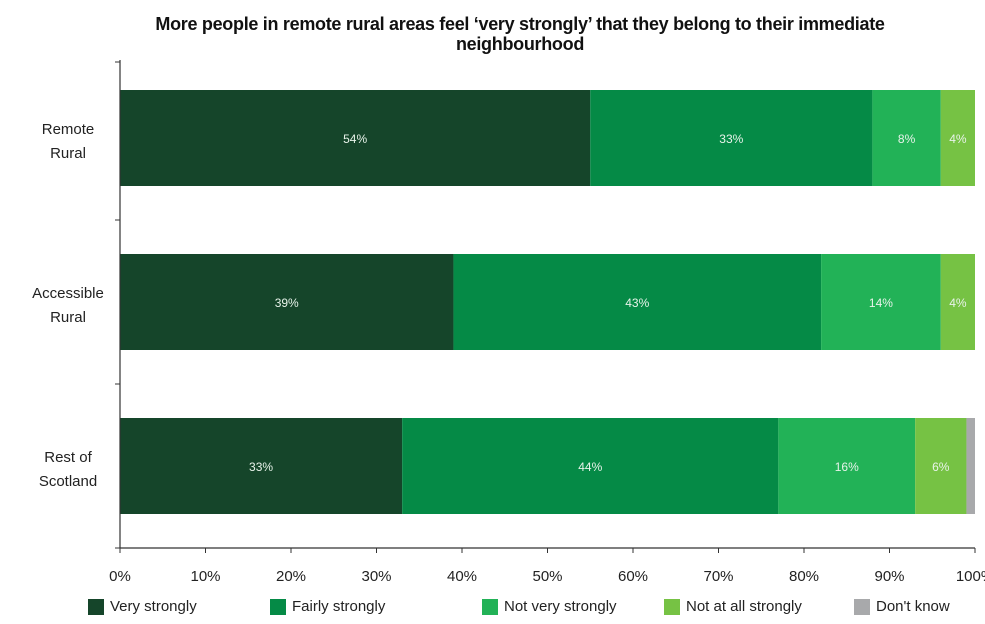  What do you see at coordinates (376, 576) in the screenshot?
I see `x-tick-label: 30%` at bounding box center [376, 576].